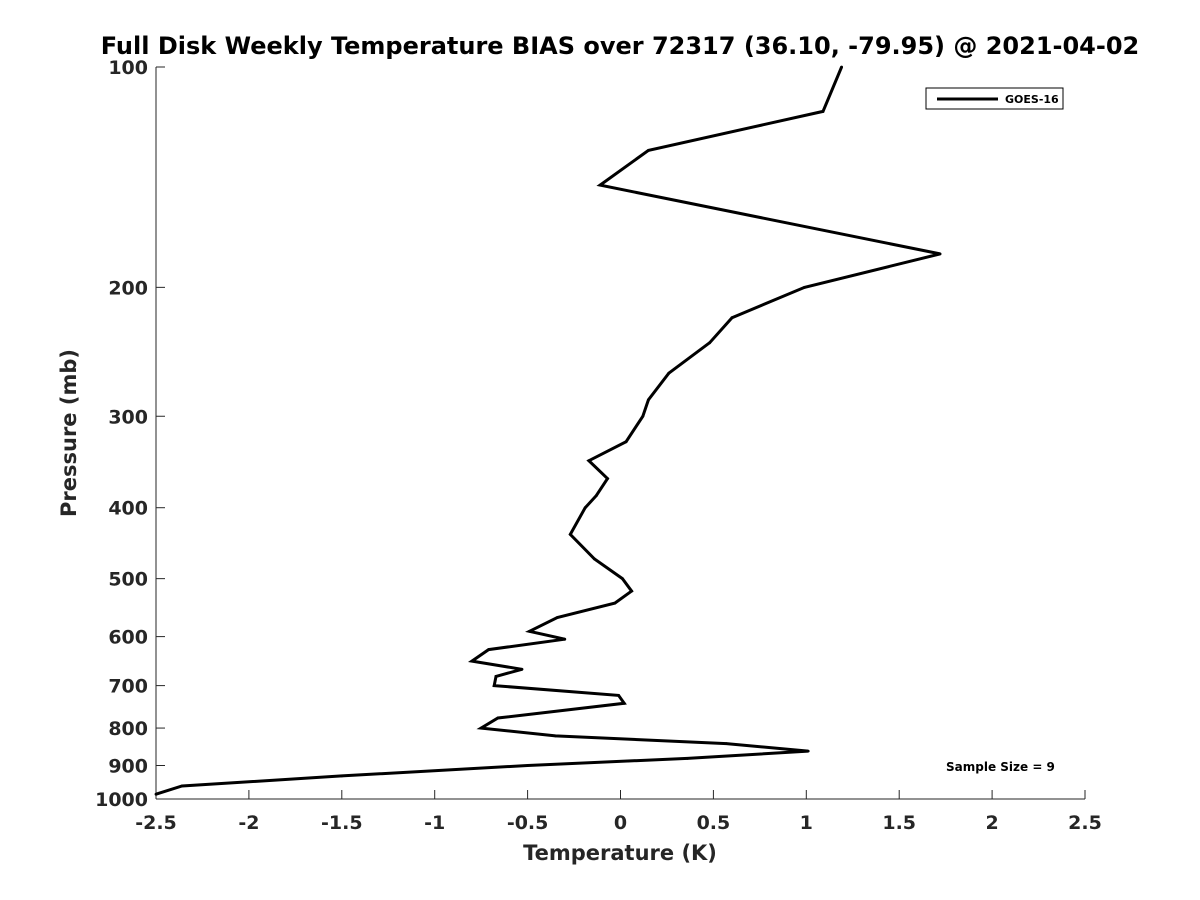 The image size is (1200, 900). What do you see at coordinates (156, 823) in the screenshot?
I see `x-tick-label: -2.5` at bounding box center [156, 823].